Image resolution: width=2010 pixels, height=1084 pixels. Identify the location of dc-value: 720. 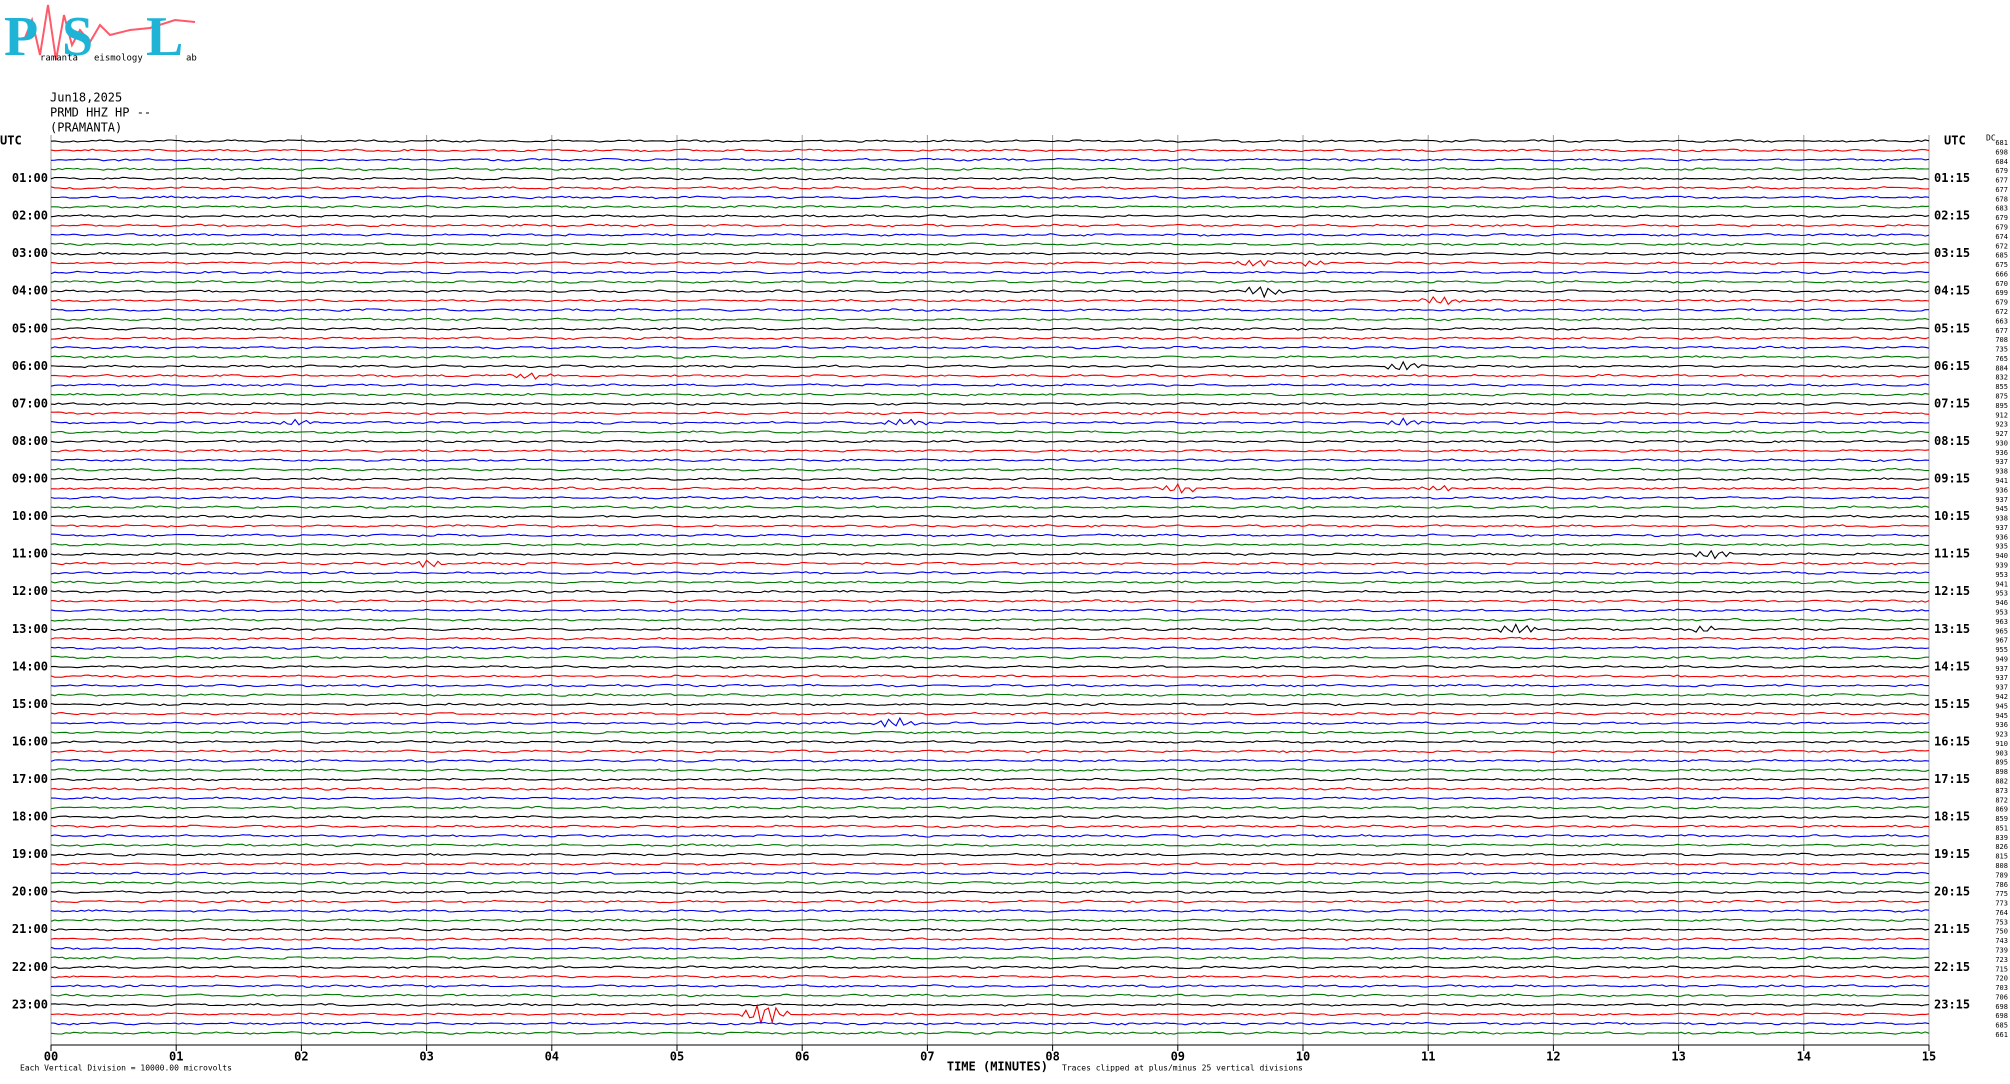
(2001, 979).